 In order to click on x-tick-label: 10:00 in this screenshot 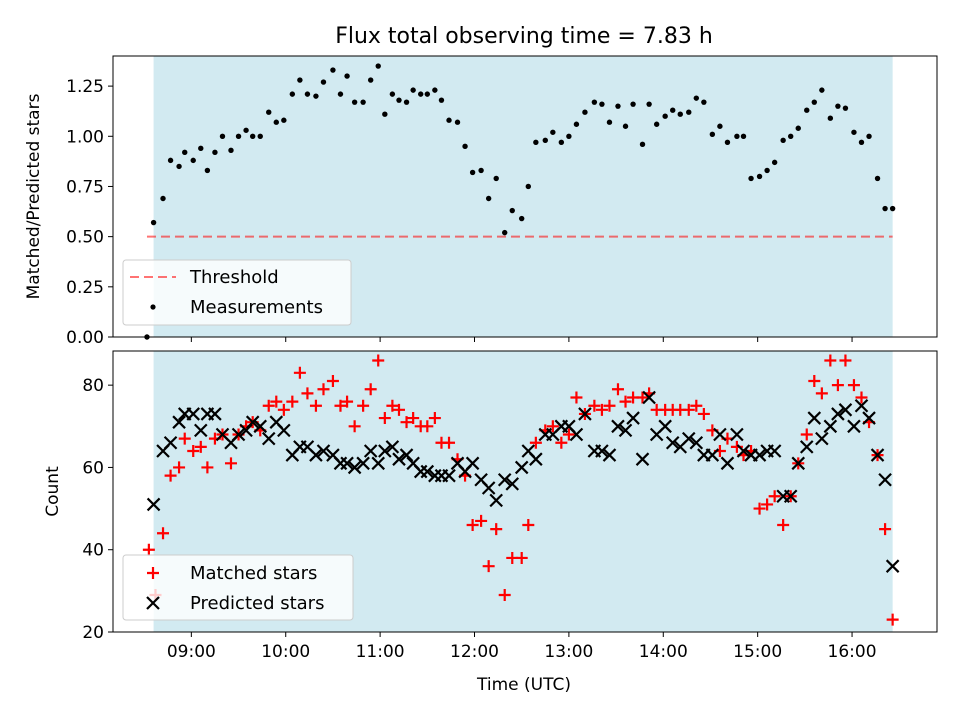, I will do `click(285, 652)`.